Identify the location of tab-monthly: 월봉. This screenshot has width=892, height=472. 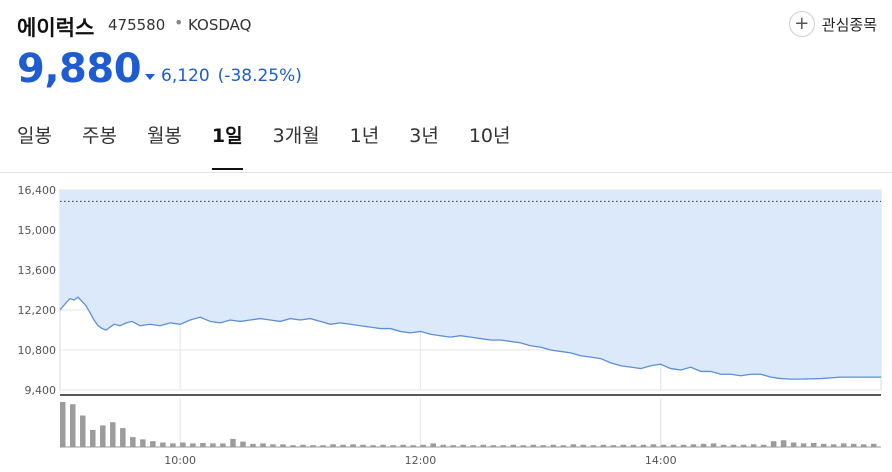
(164, 136).